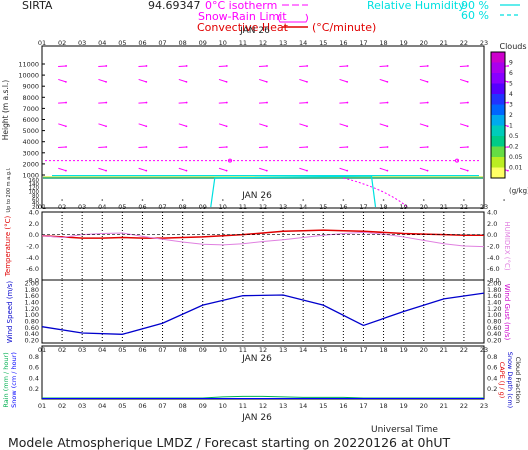  I want to click on hour-tick-label-temp: 11, so click(243, 207).